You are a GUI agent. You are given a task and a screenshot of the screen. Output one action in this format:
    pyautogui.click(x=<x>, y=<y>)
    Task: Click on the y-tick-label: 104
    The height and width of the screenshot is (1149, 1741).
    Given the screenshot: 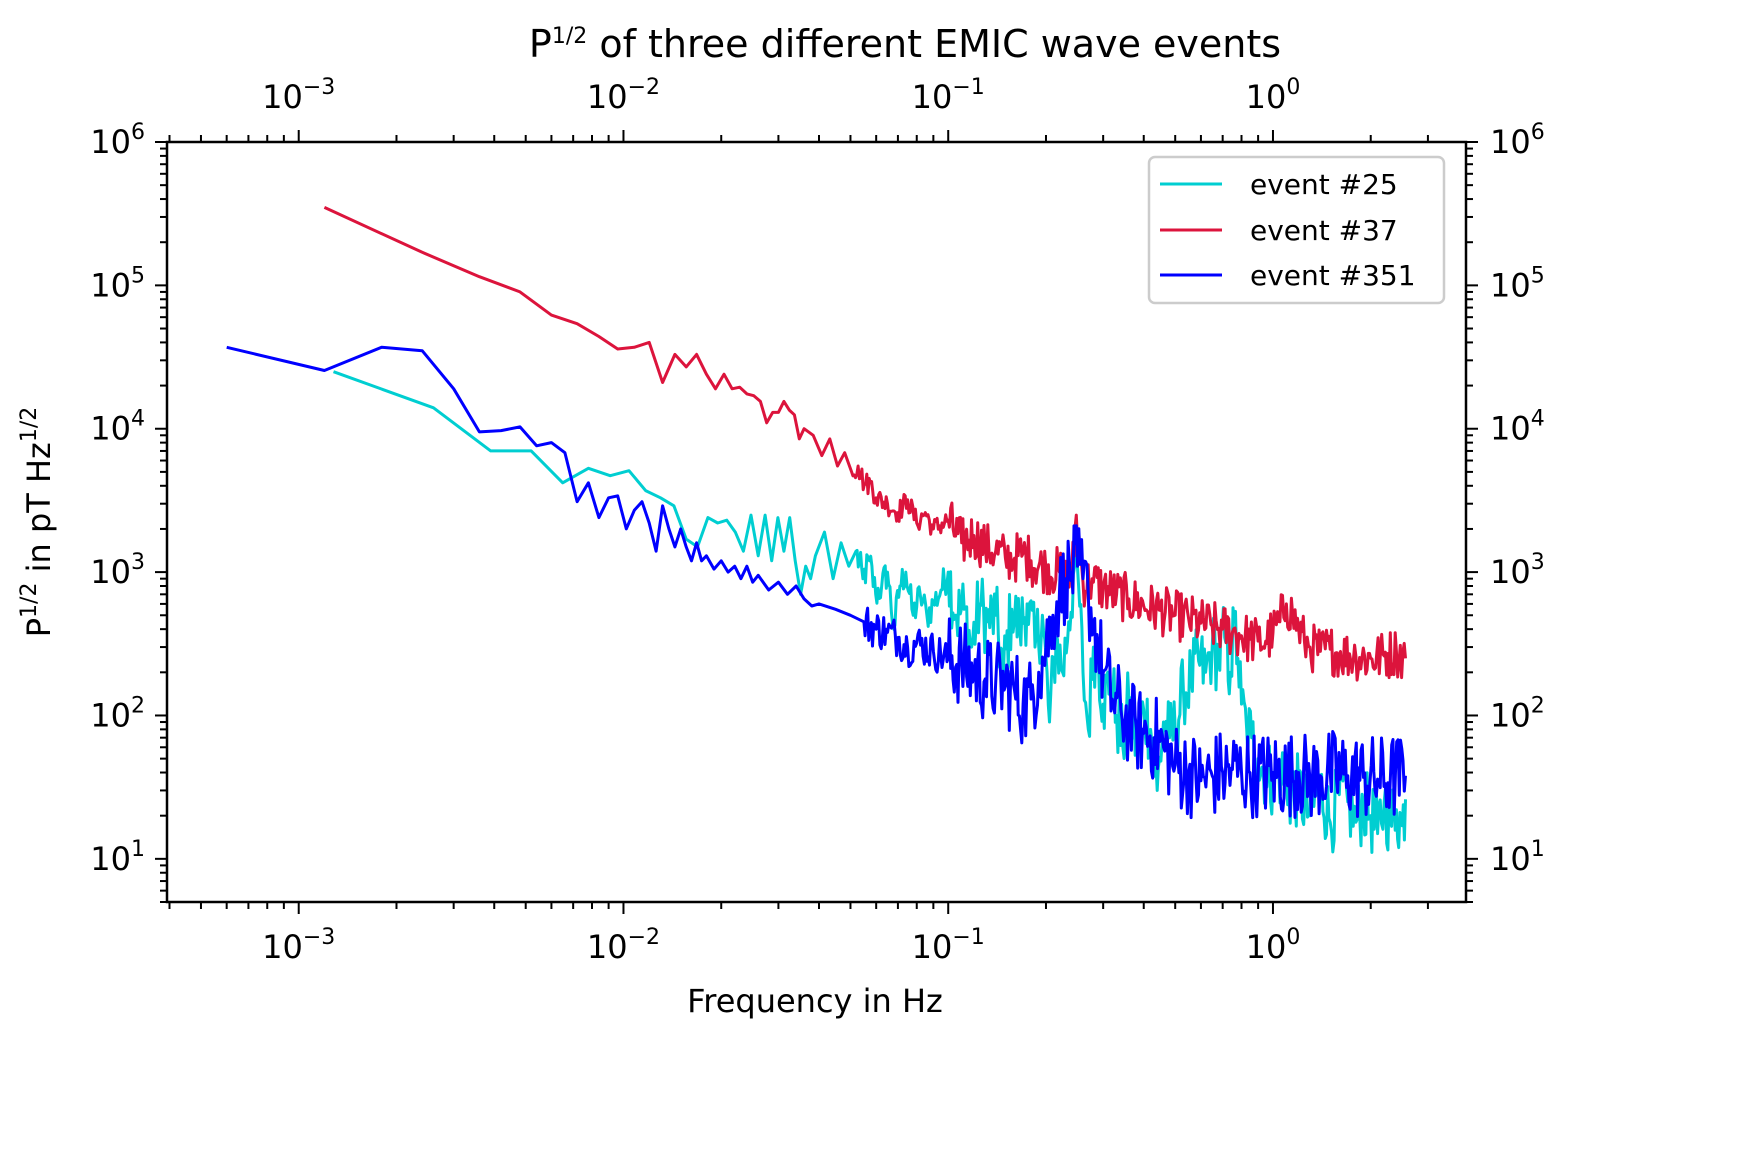 What is the action you would take?
    pyautogui.click(x=117, y=427)
    